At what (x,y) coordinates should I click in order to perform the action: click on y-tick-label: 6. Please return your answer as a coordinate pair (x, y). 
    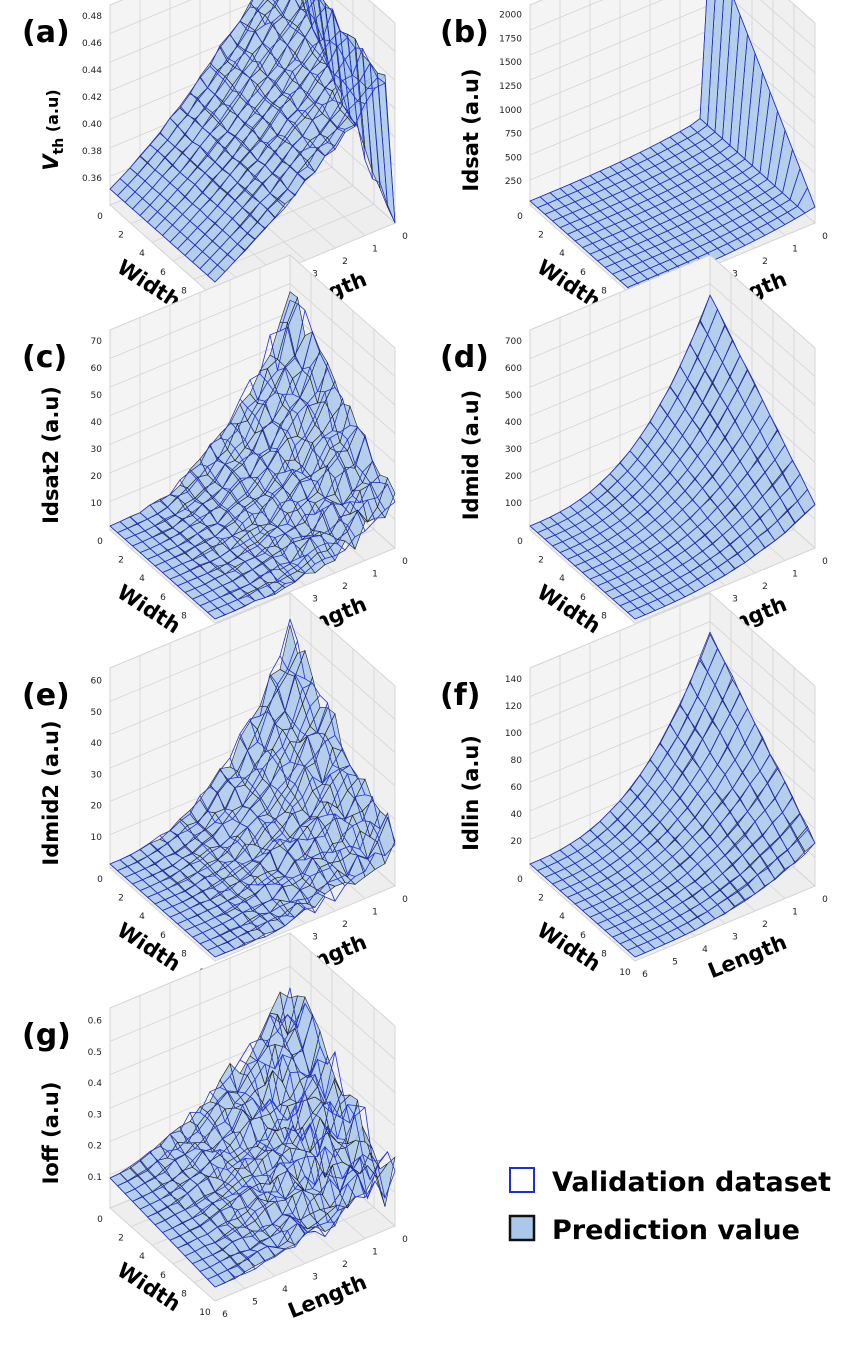
    Looking at the image, I should click on (225, 1315).